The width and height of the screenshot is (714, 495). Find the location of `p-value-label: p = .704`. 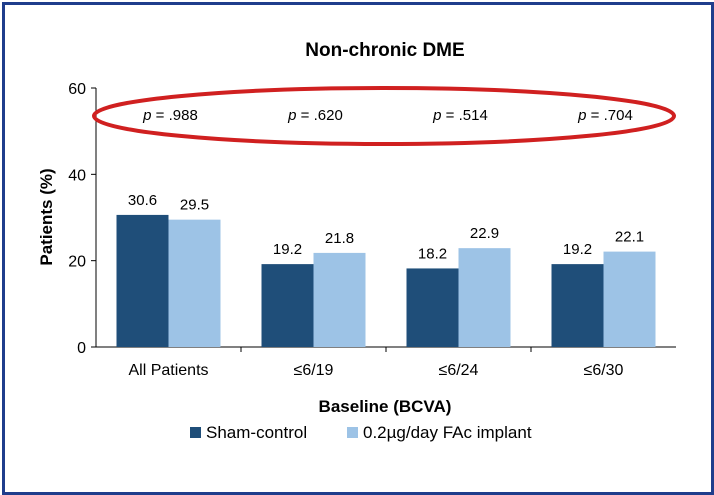

p-value-label: p = .704 is located at coordinates (605, 115).